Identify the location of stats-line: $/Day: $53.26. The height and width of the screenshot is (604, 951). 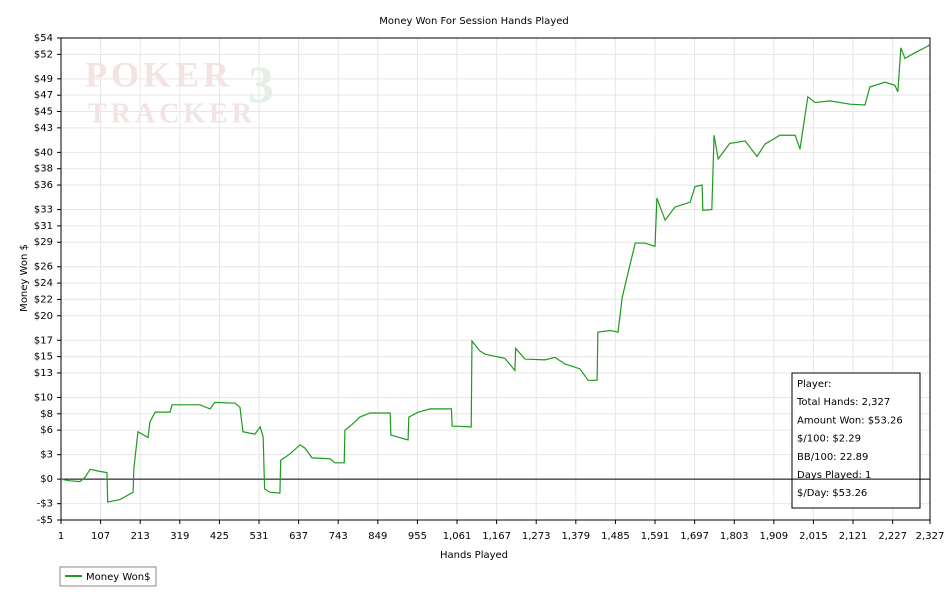
(832, 493).